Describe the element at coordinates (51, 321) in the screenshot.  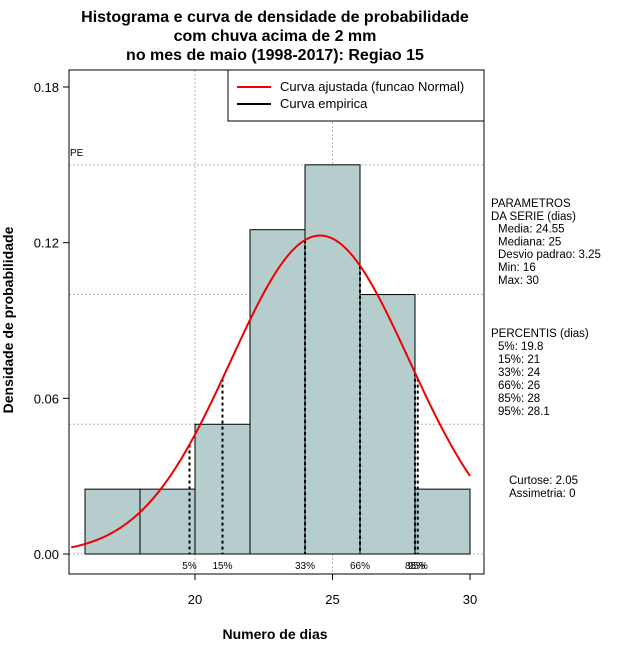
I see `y-axis: 0.00 0.06 0.12 0.18` at that location.